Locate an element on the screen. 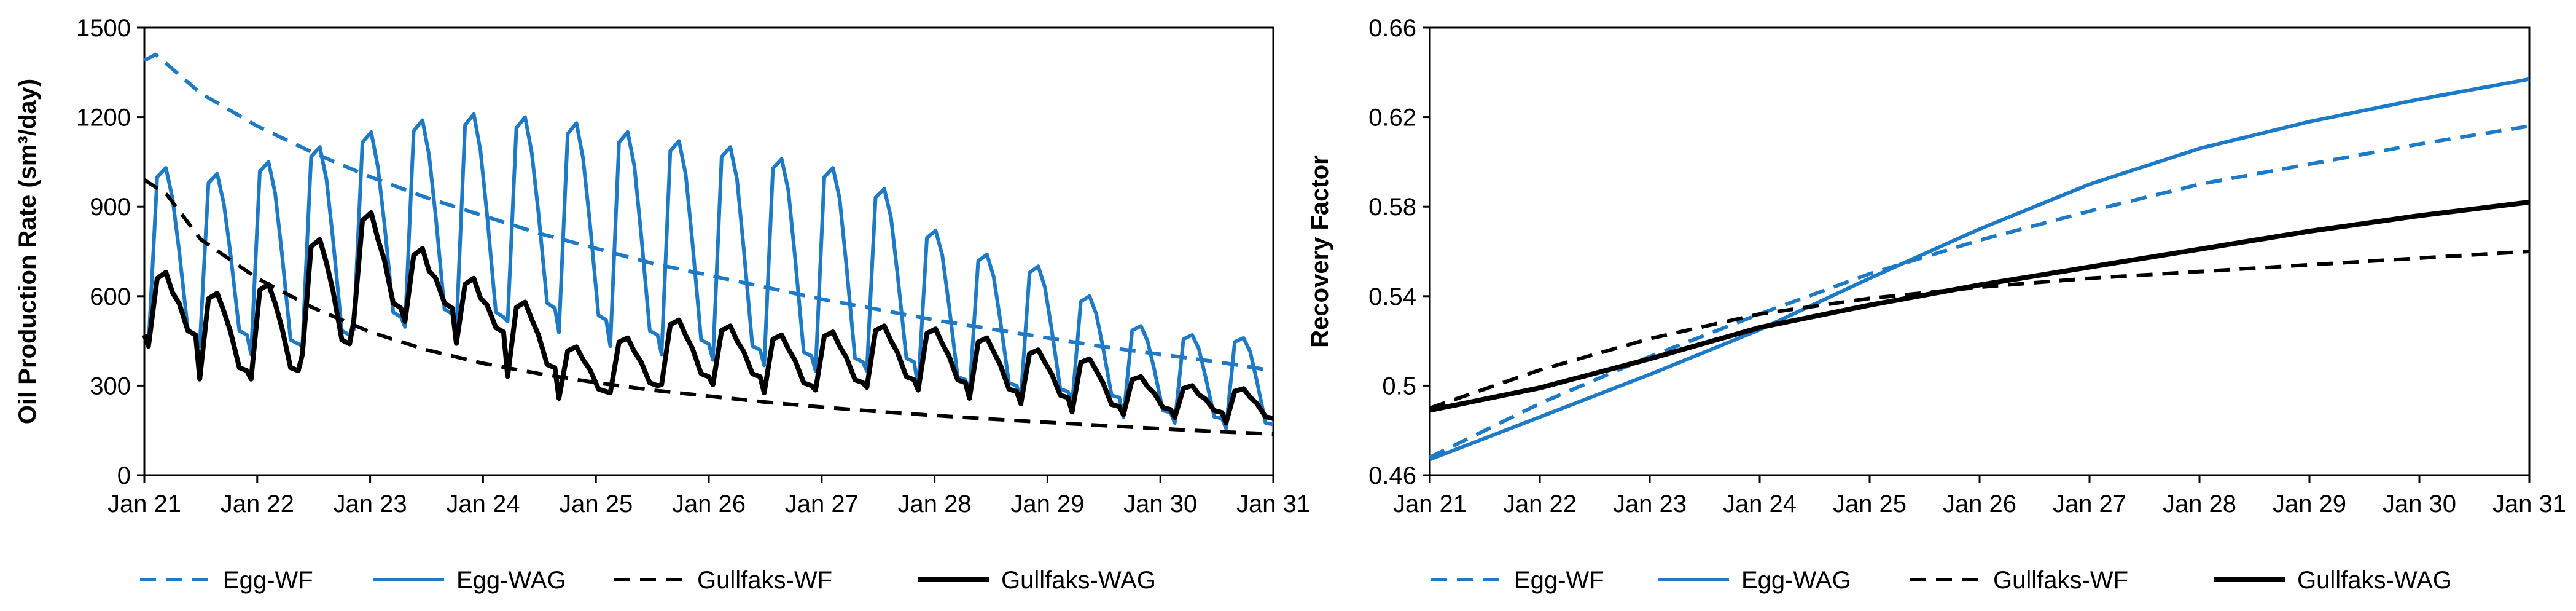  y-tick-label: 0.5 is located at coordinates (1399, 386).